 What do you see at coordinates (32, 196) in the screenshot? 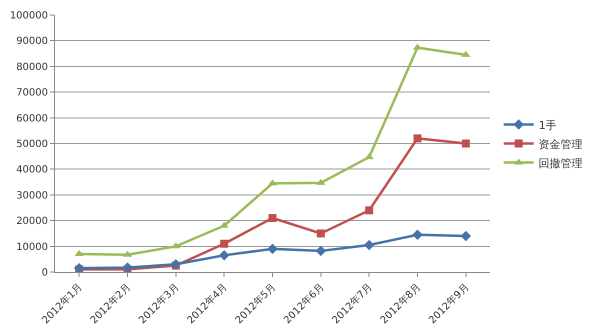
I see `y-tick-label: 30000` at bounding box center [32, 196].